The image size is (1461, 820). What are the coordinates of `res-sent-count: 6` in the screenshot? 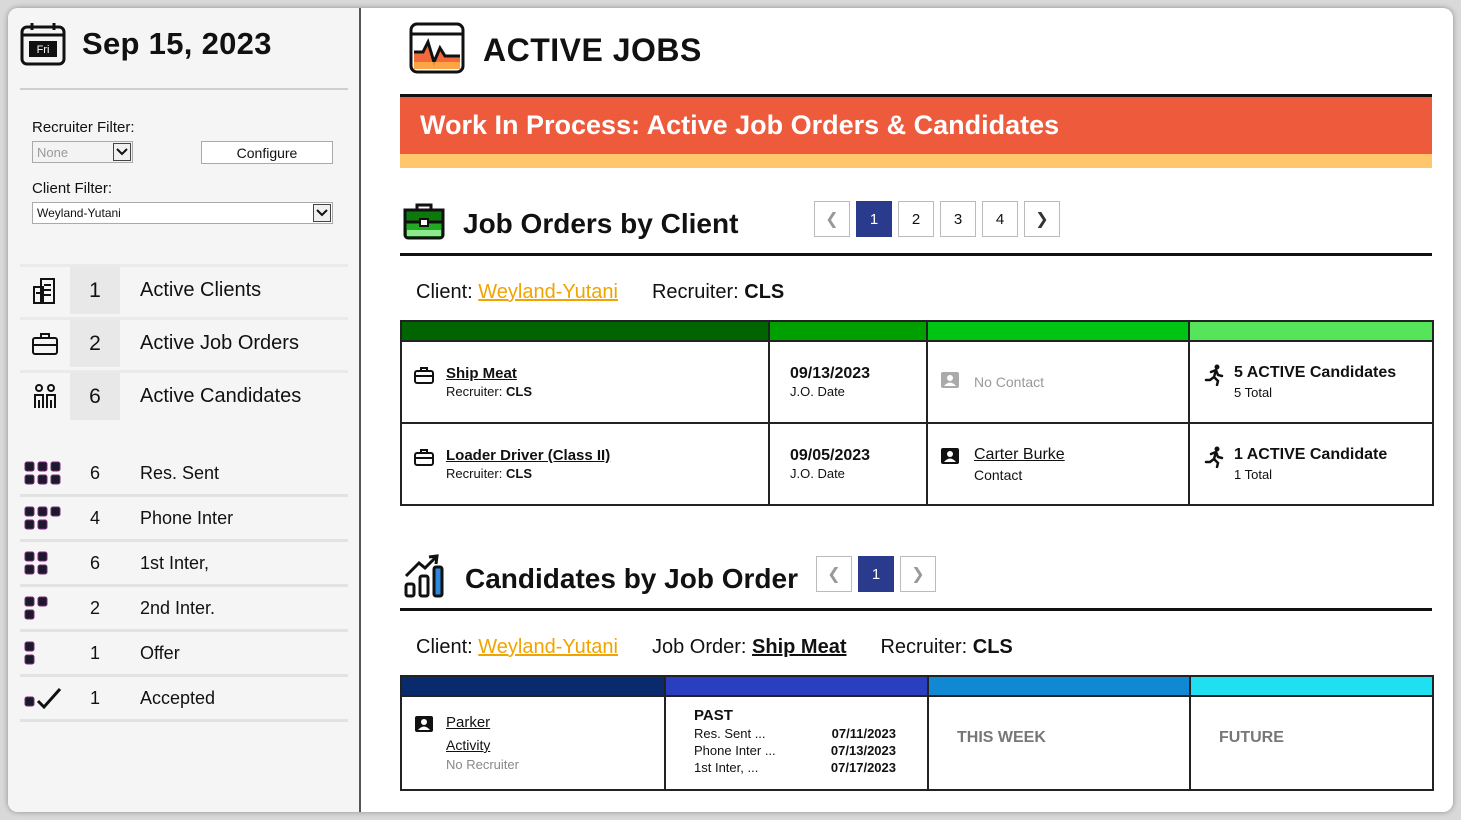 It's located at (94, 472).